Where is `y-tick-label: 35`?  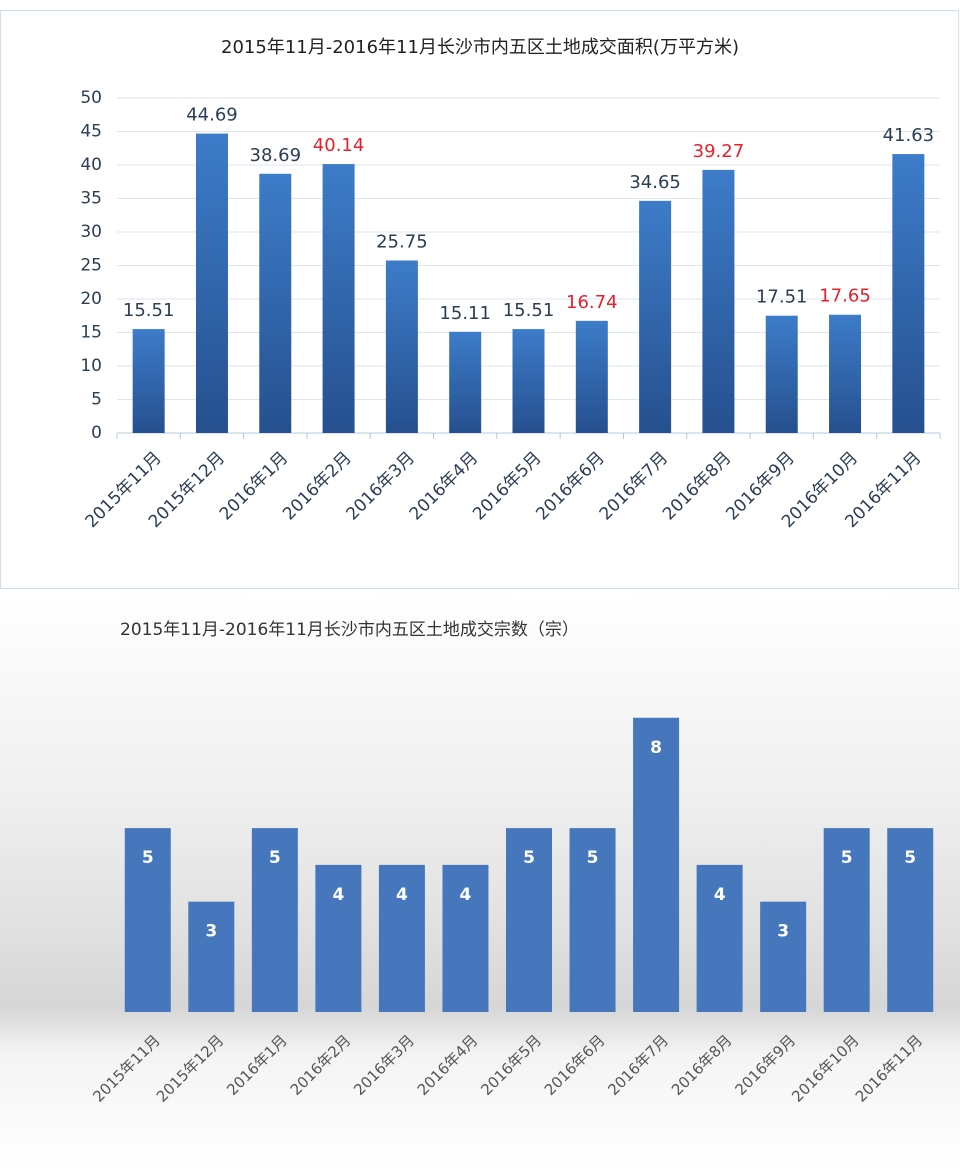 y-tick-label: 35 is located at coordinates (91, 199).